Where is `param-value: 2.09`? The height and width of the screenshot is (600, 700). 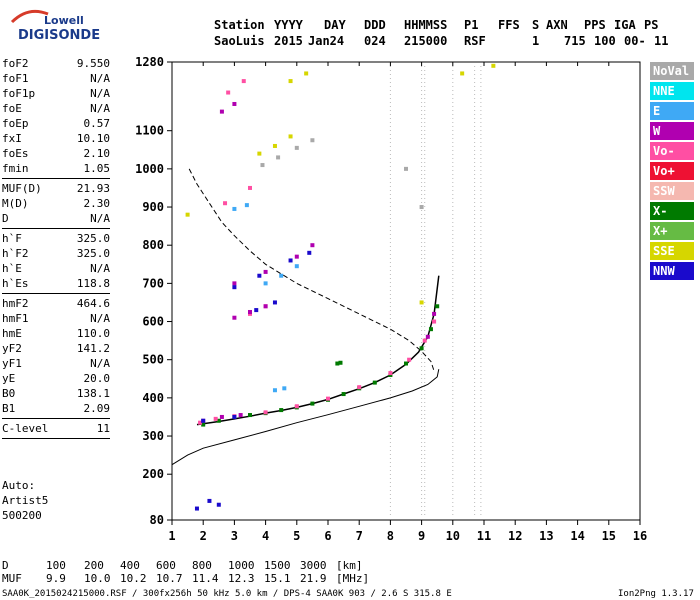 param-value: 2.09 is located at coordinates (97, 408).